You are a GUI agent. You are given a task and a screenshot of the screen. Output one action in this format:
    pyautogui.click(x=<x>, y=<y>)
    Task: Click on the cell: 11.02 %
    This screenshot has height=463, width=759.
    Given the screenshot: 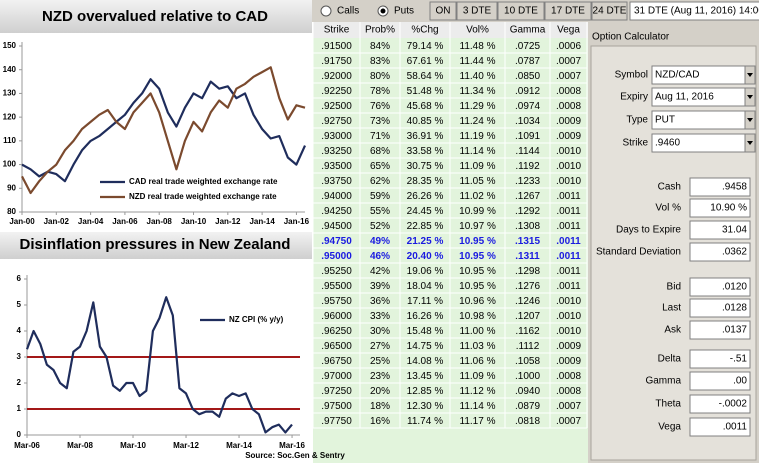 What is the action you would take?
    pyautogui.click(x=478, y=196)
    